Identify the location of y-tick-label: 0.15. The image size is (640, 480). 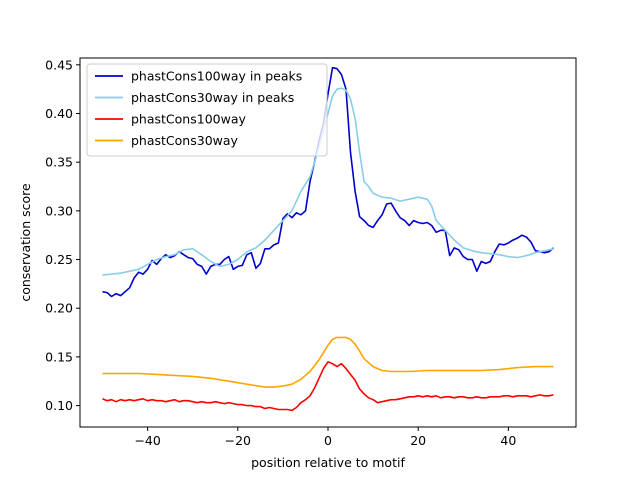
(59, 356).